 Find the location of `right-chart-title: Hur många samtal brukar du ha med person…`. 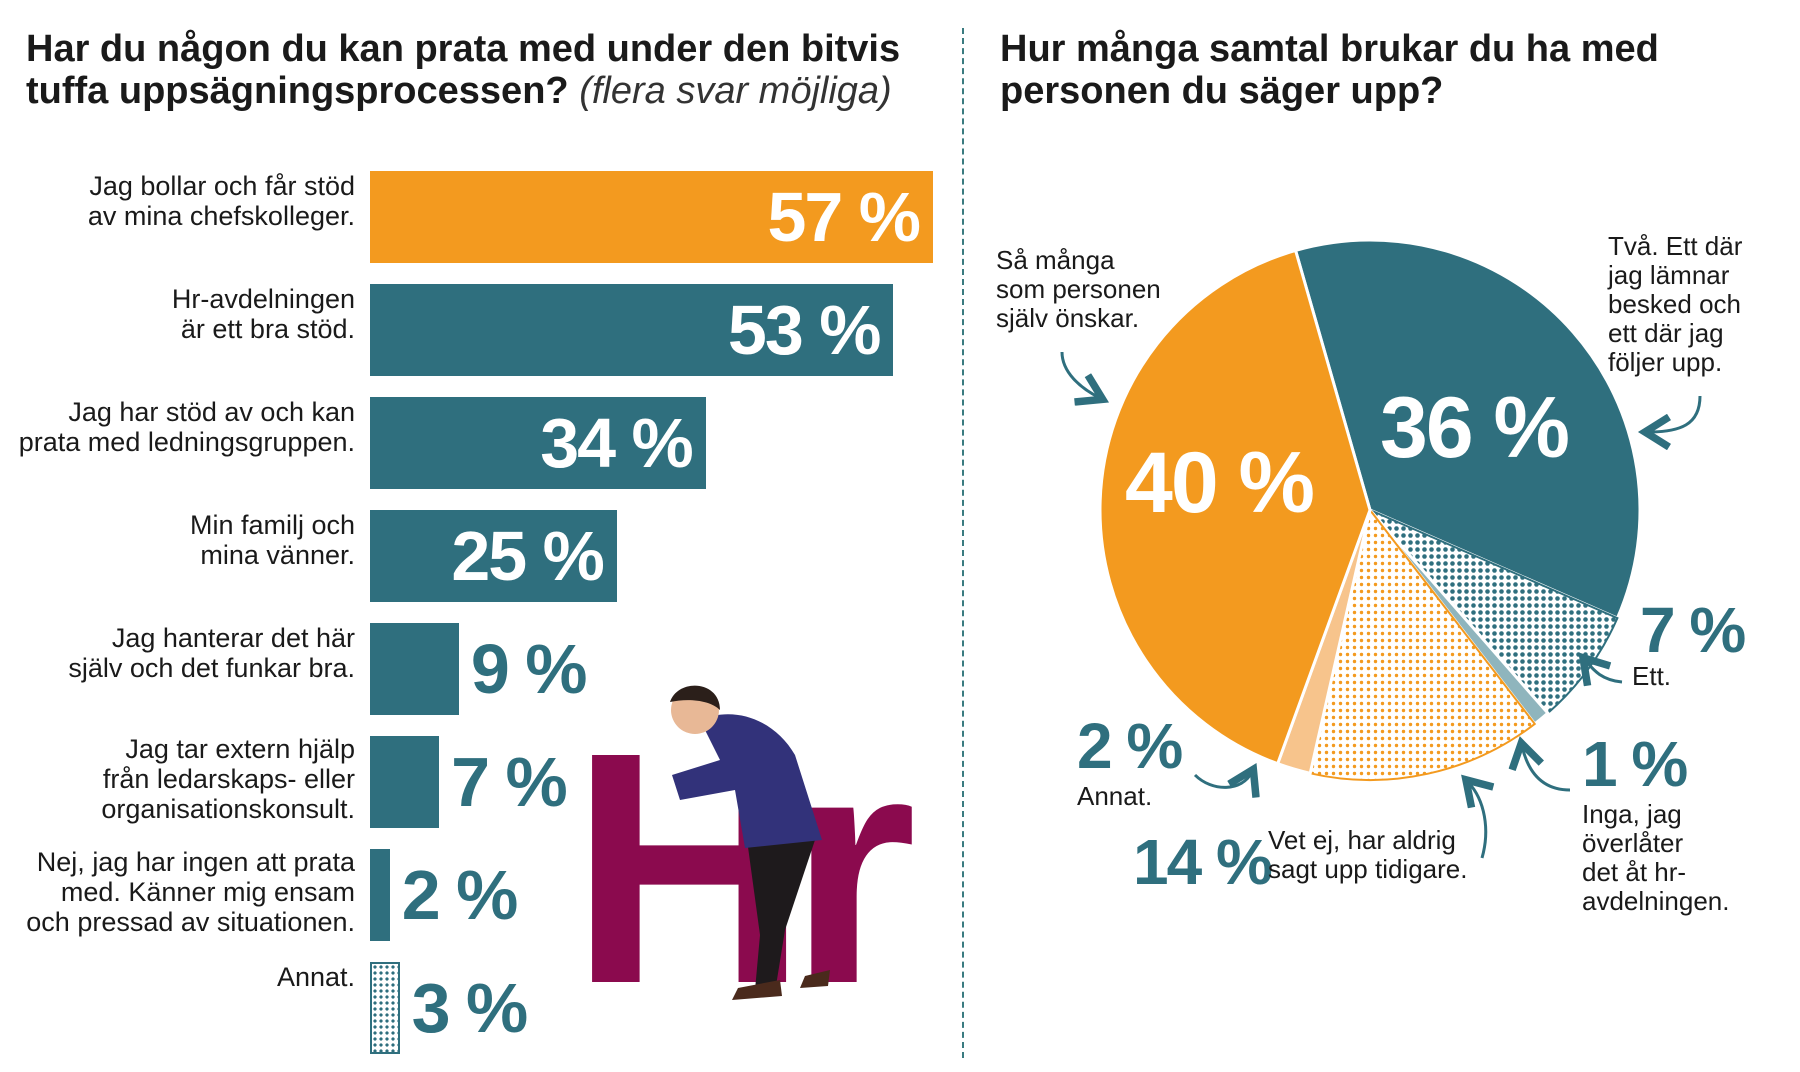

right-chart-title: Hur många samtal brukar du ha med person… is located at coordinates (1350, 70).